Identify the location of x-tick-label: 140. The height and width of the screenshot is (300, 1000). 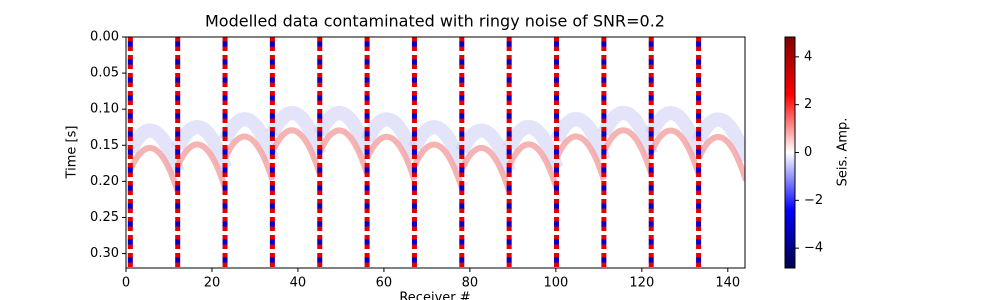
(727, 283).